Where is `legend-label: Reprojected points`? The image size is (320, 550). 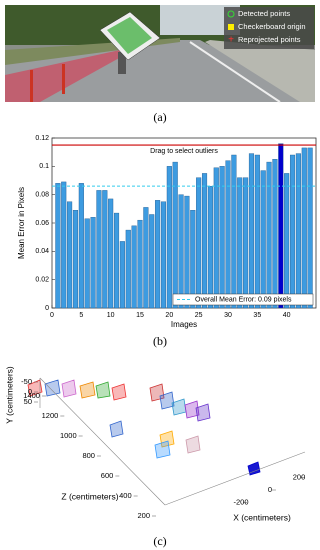
legend-label: Reprojected points is located at coordinates (269, 39).